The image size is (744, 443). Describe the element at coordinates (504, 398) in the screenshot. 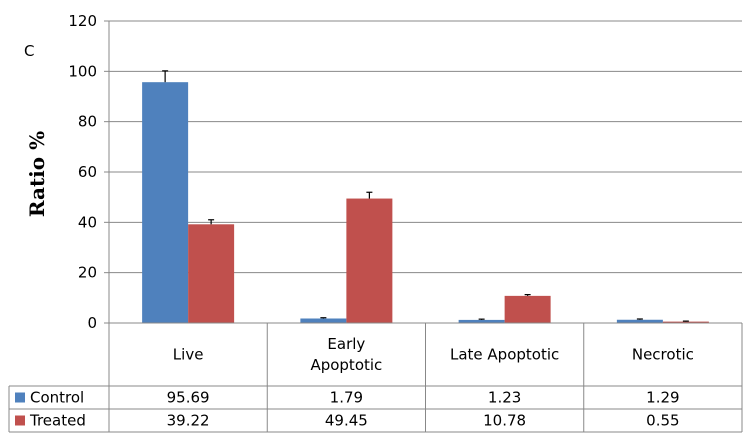

I see `data-table-cell: 1.23` at that location.